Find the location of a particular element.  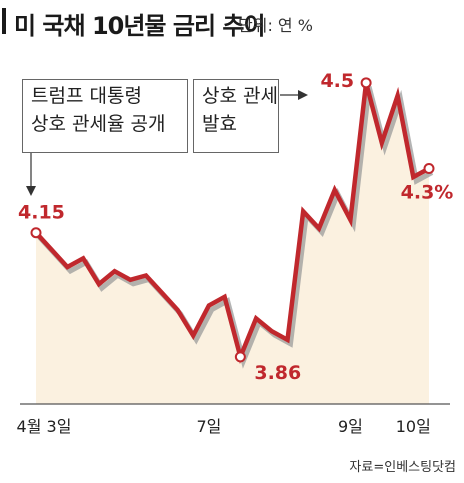

annotation-tariff-effective: 상호 관세 발효 is located at coordinates (236, 116).